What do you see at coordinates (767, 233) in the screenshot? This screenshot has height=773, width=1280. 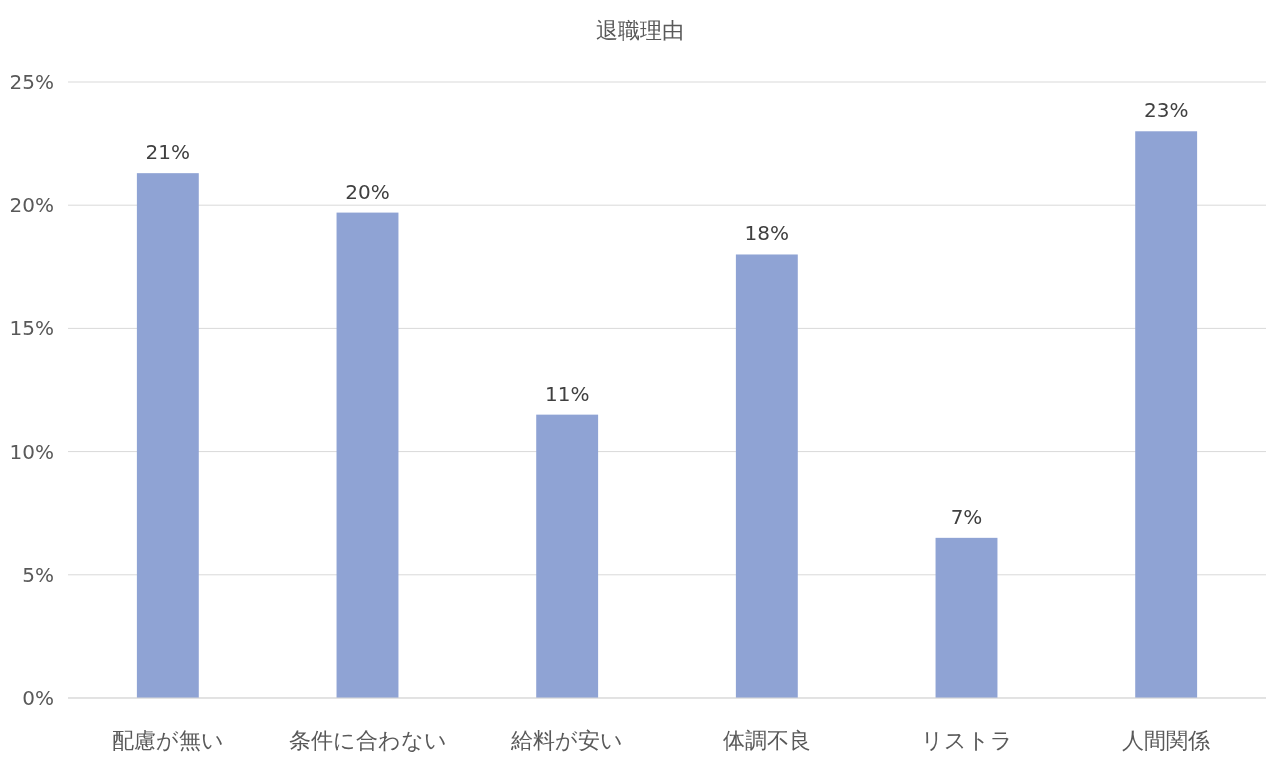 I see `data-label: 18%` at bounding box center [767, 233].